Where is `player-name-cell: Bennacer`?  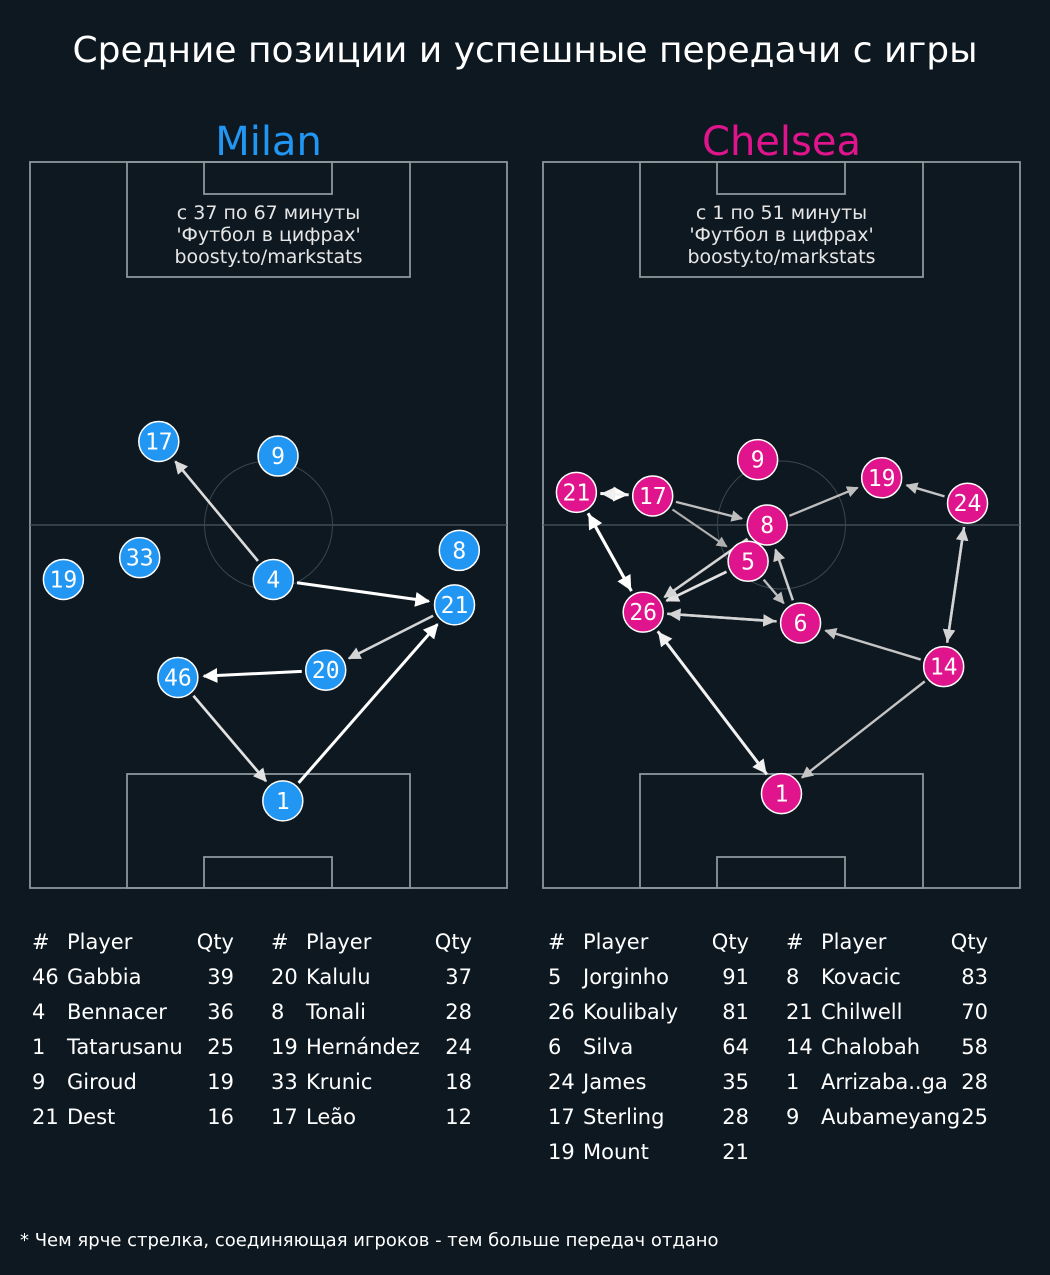
player-name-cell: Bennacer is located at coordinates (117, 1012).